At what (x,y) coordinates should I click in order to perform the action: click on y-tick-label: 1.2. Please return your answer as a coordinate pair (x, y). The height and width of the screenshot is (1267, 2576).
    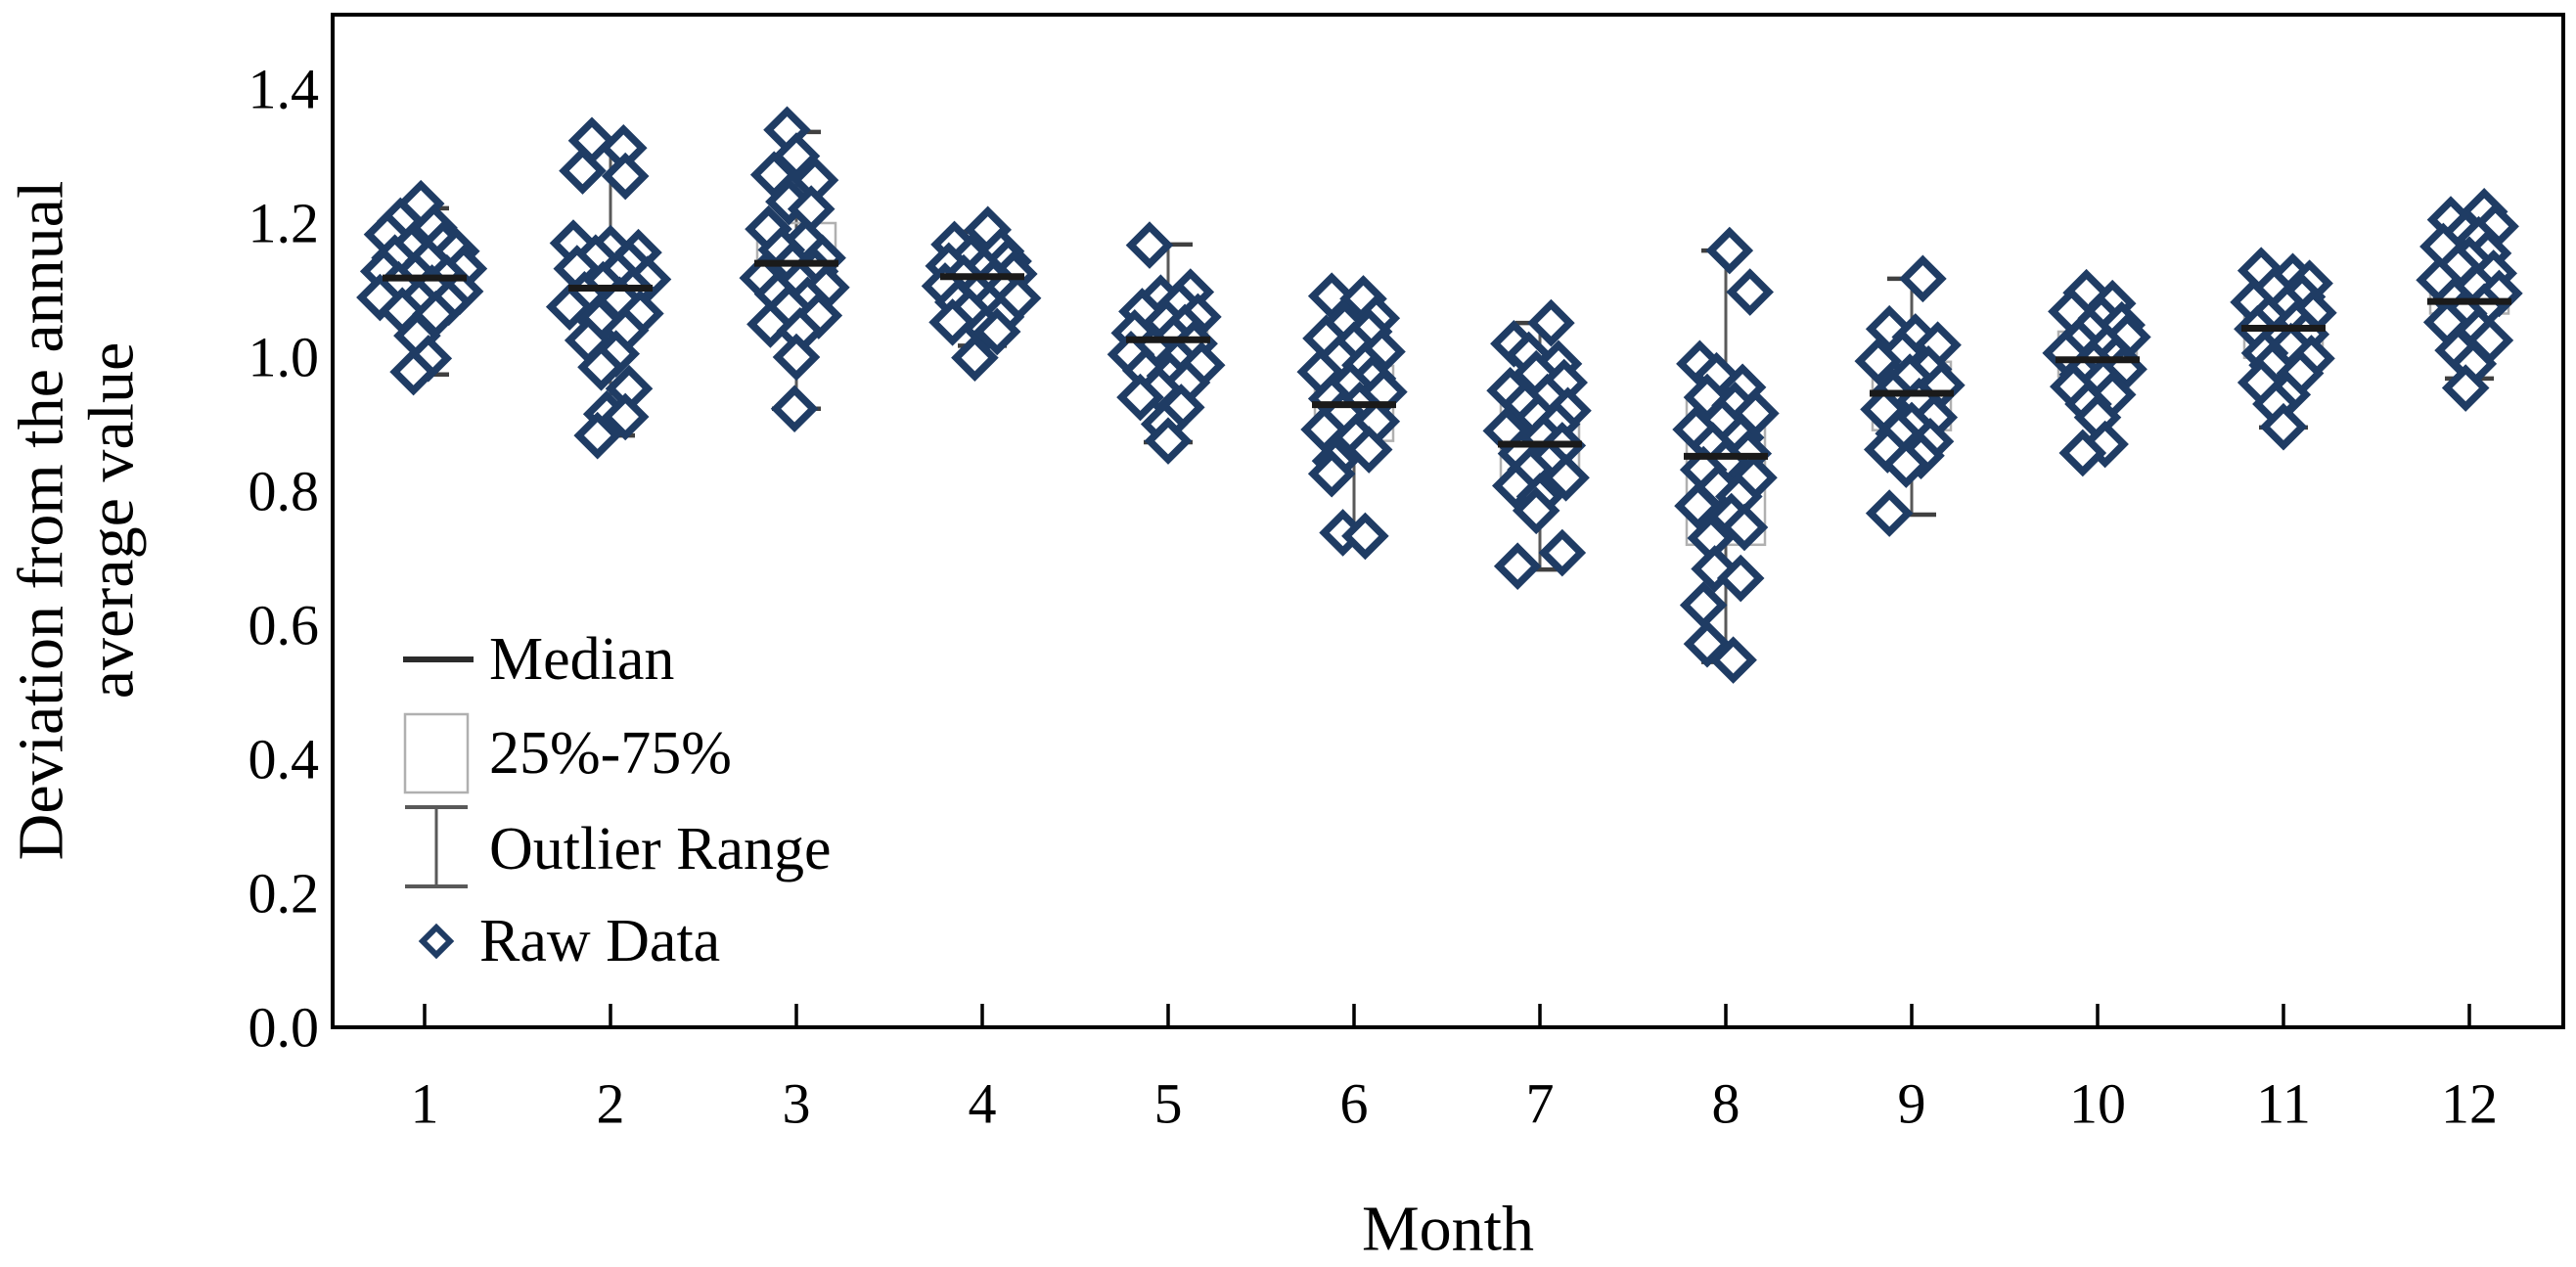
    Looking at the image, I should click on (284, 223).